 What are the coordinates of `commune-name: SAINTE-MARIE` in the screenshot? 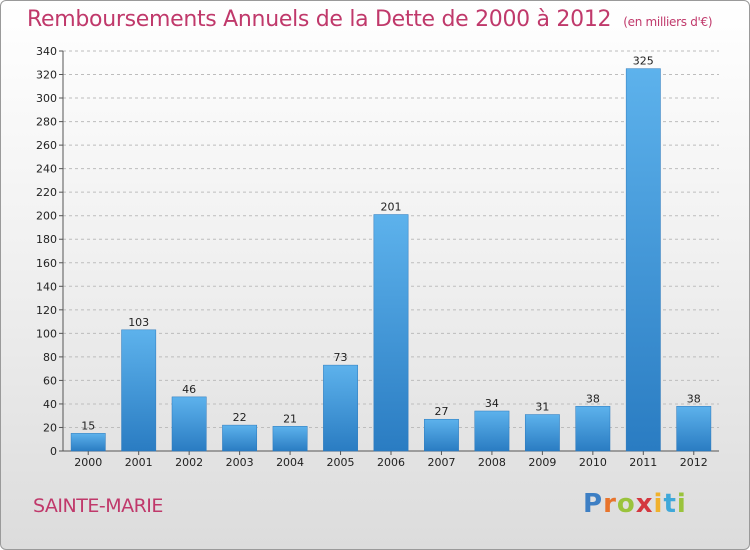 It's located at (98, 506).